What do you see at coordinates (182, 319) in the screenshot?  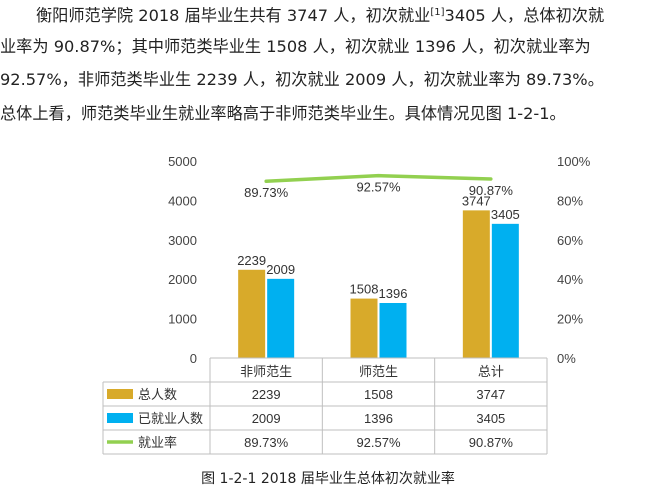 I see `y-left-tick-label: 1000` at bounding box center [182, 319].